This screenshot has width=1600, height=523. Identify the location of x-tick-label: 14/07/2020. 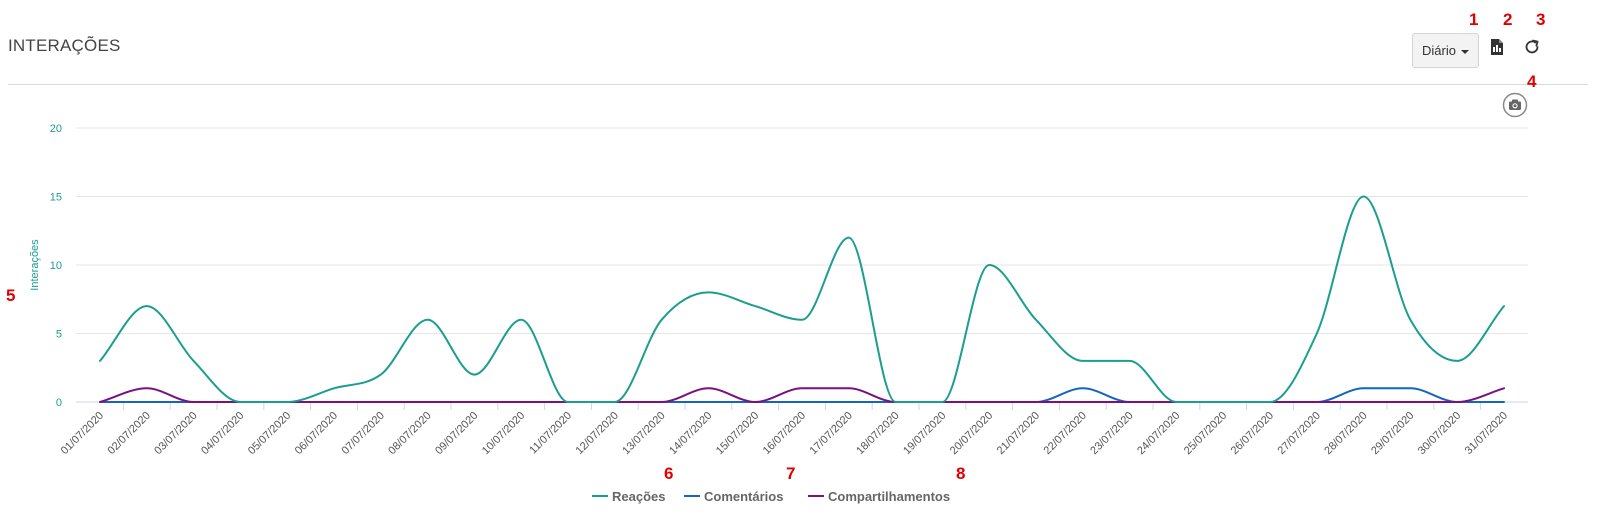
(690, 433).